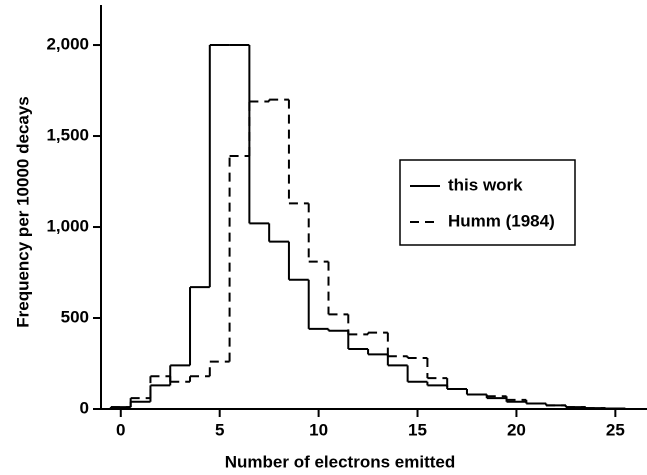 Image resolution: width=647 pixels, height=475 pixels. Describe the element at coordinates (487, 202) in the screenshot. I see `legend-box` at that location.